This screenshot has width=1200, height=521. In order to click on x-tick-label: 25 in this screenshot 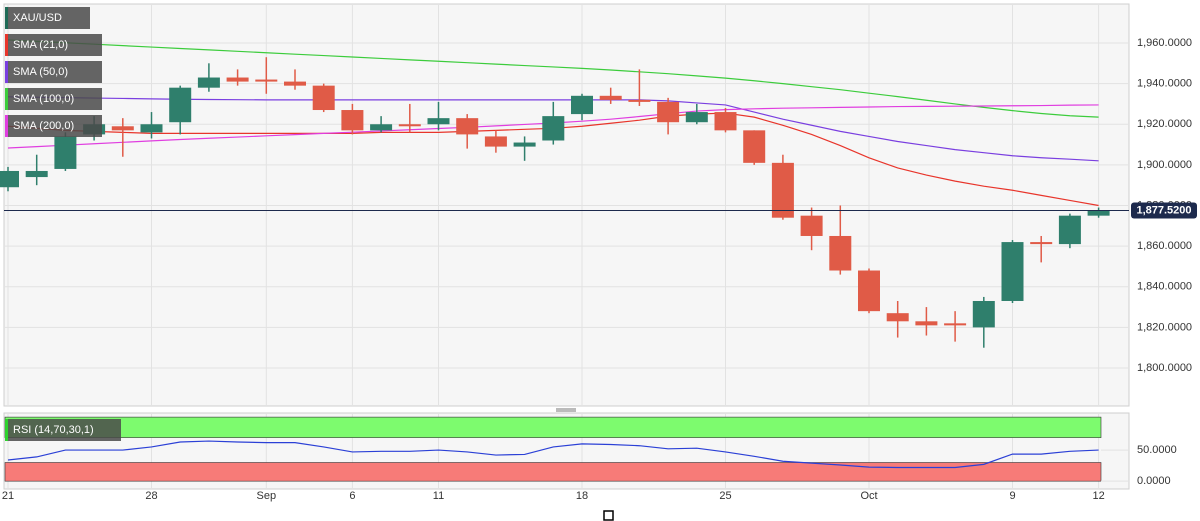, I will do `click(725, 496)`.